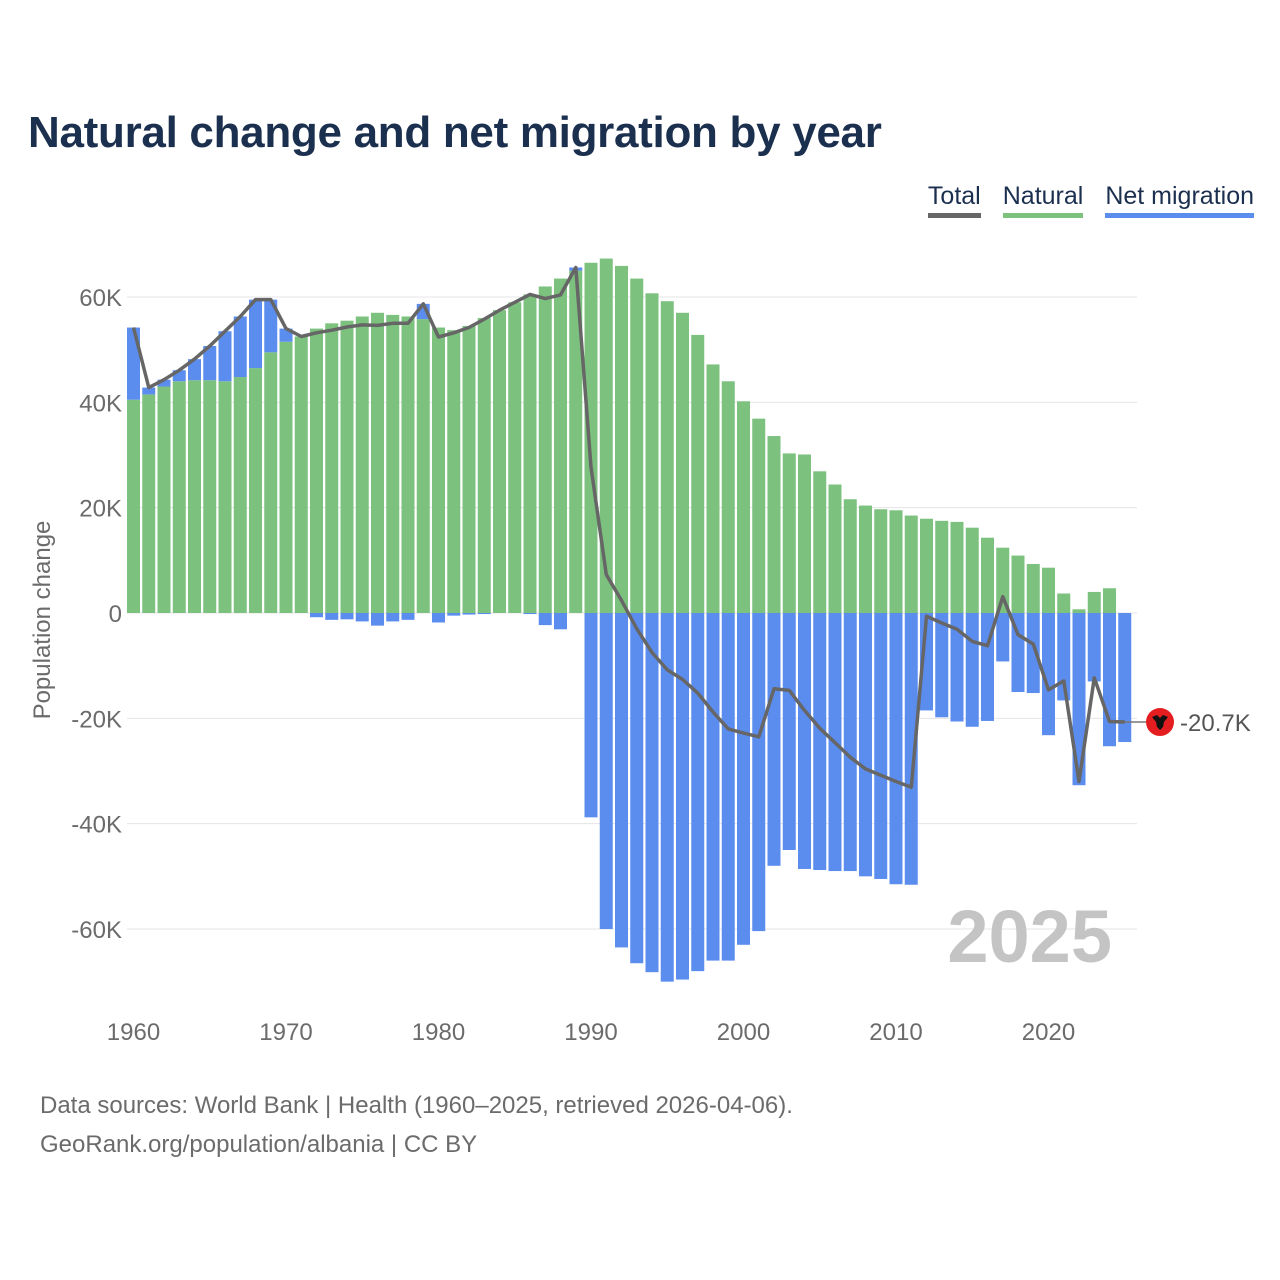 The width and height of the screenshot is (1280, 1280). What do you see at coordinates (1179, 200) in the screenshot?
I see `legend-net-migration: Net migration` at bounding box center [1179, 200].